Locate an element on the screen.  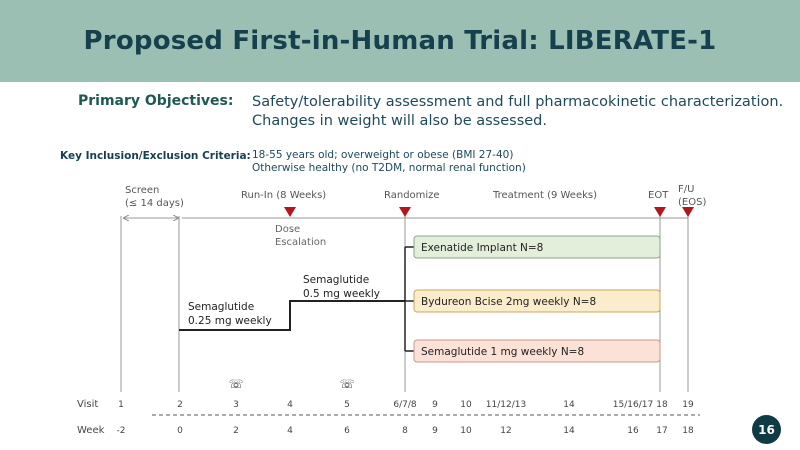
dose-escalation-label-2: Escalation is located at coordinates (300, 242).